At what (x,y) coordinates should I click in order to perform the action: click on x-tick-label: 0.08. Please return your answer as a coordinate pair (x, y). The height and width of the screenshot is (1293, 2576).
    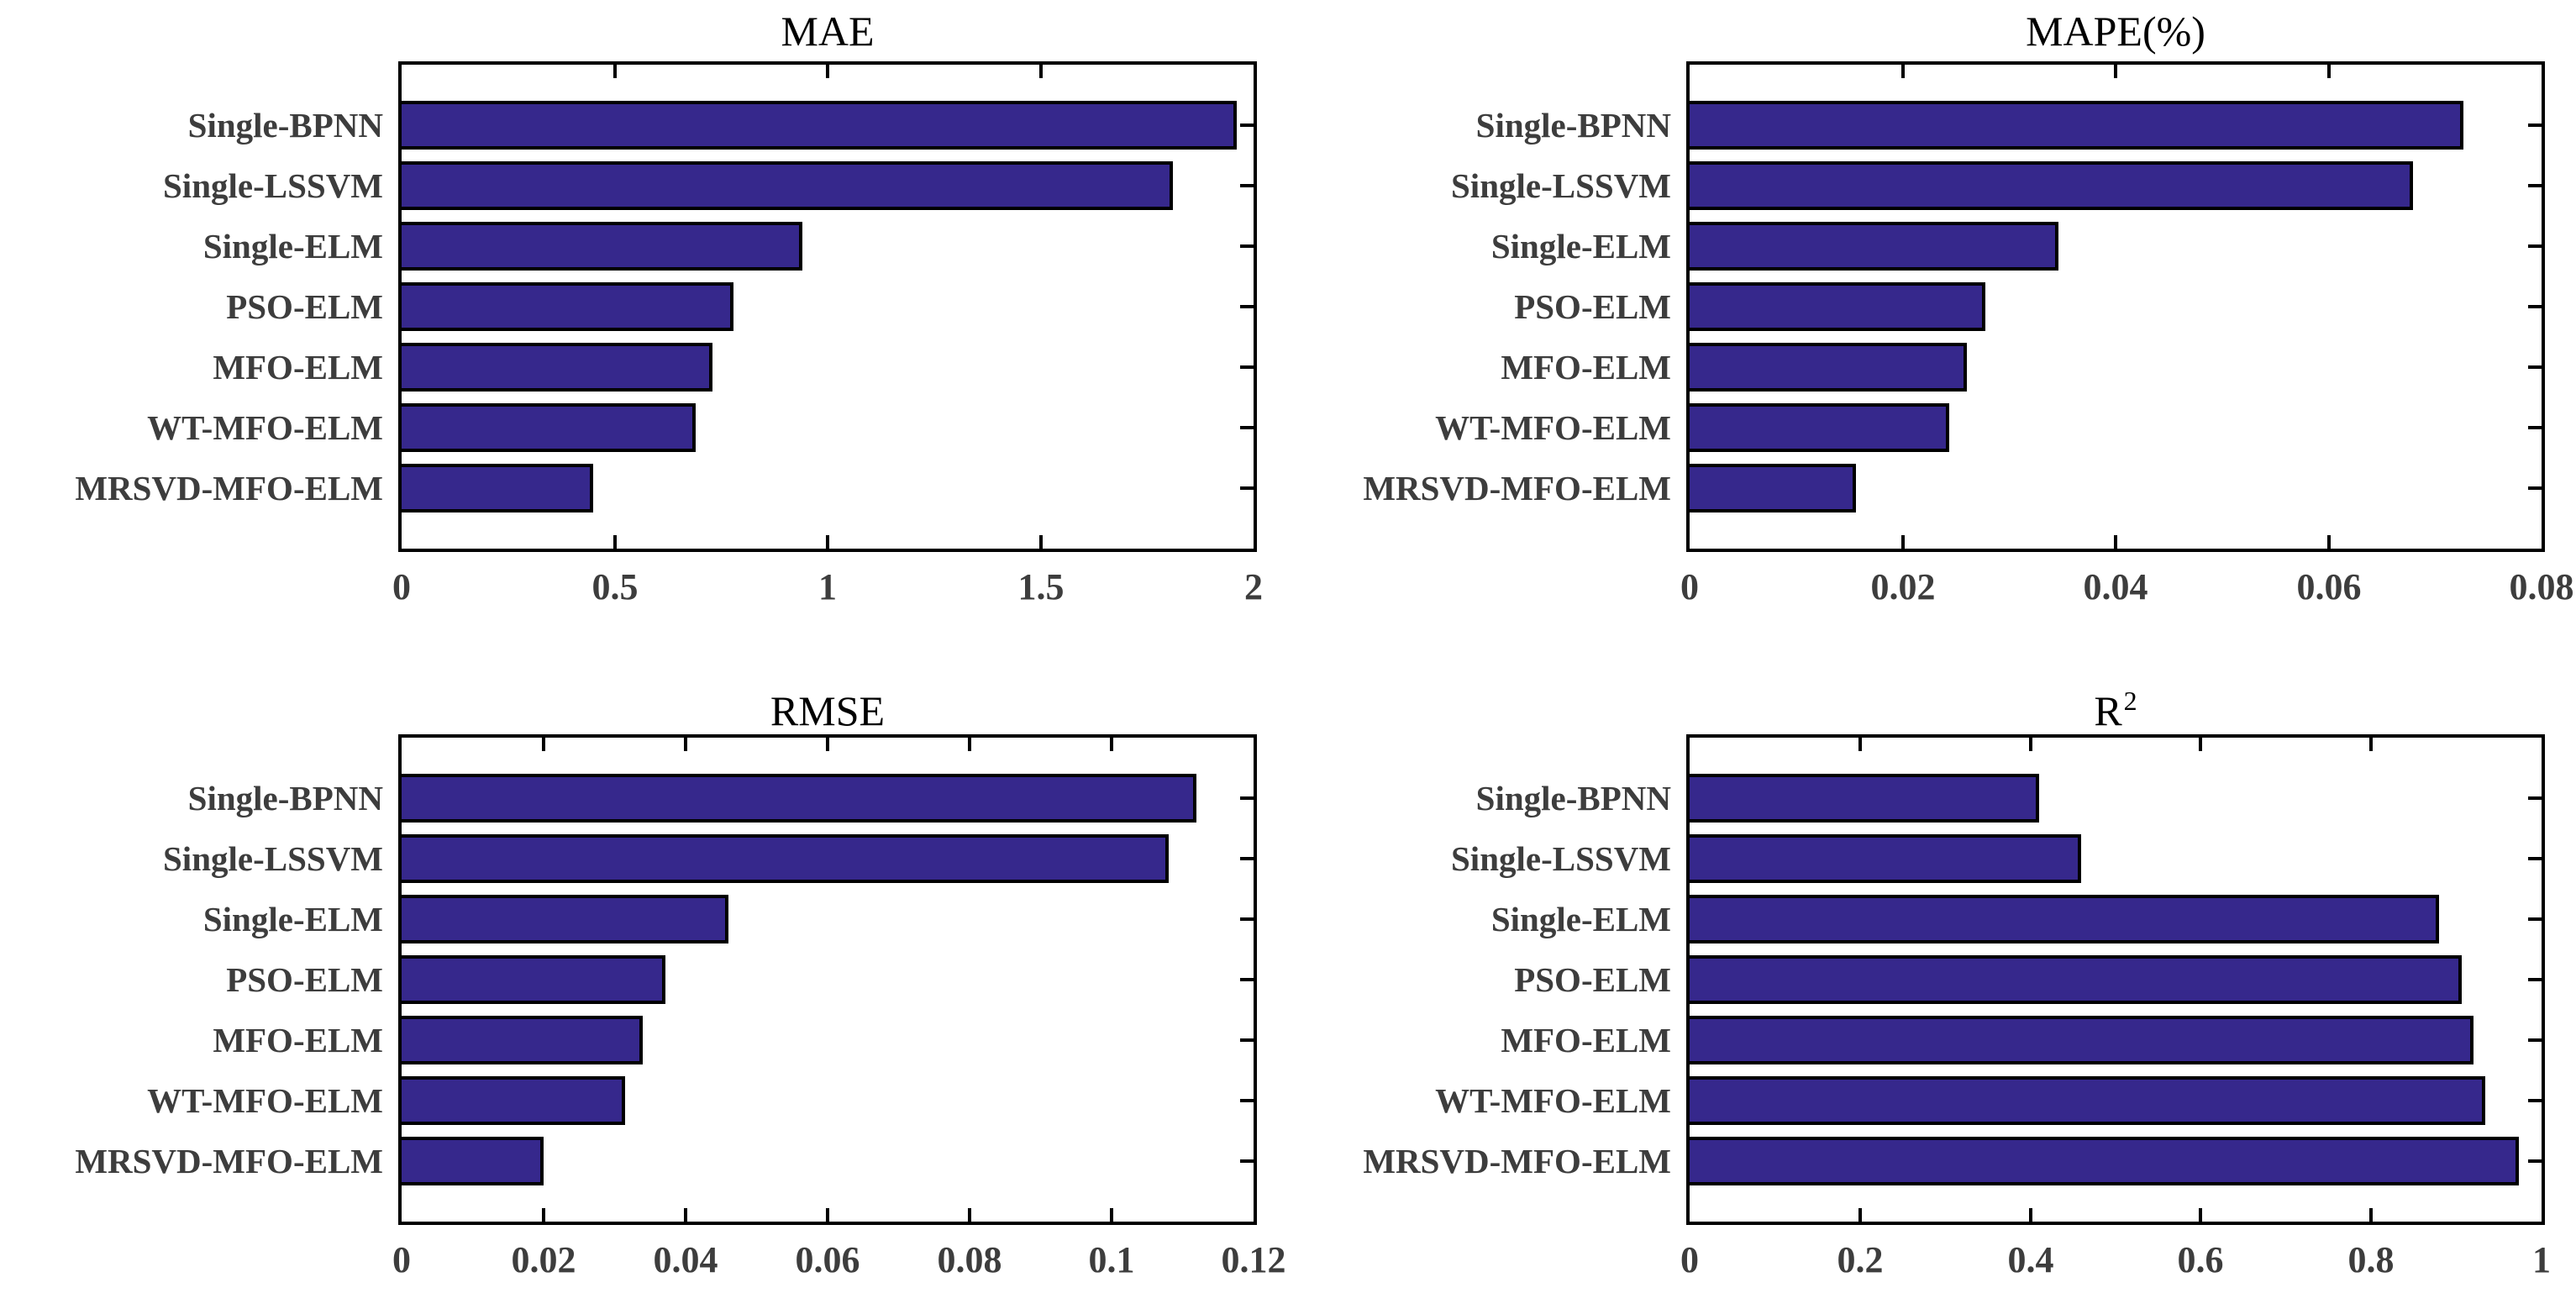
    Looking at the image, I should click on (2541, 586).